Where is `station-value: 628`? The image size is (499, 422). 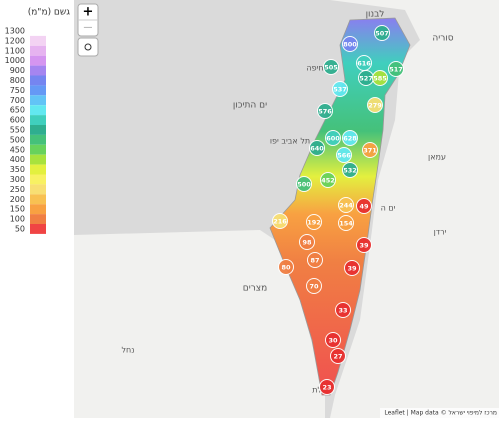 station-value: 628 is located at coordinates (350, 139).